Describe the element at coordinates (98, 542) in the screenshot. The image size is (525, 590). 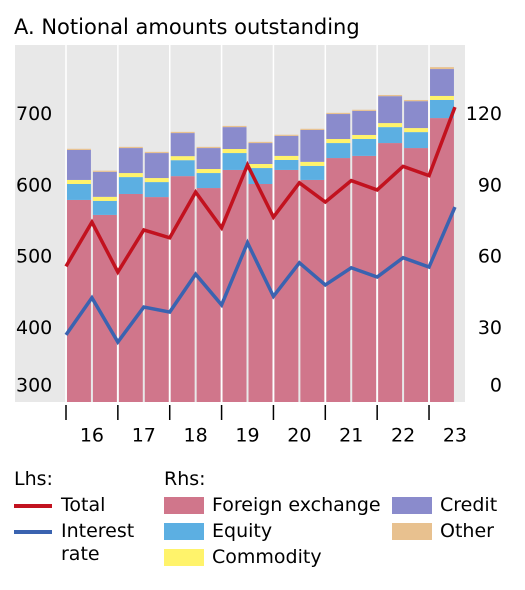
I see `legend-label: Interest rate` at that location.